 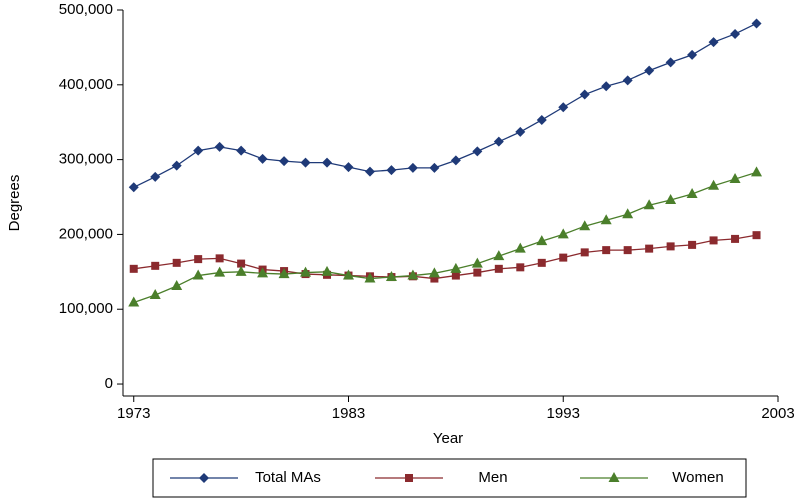 What do you see at coordinates (14, 203) in the screenshot?
I see `y-axis-label: Degrees` at bounding box center [14, 203].